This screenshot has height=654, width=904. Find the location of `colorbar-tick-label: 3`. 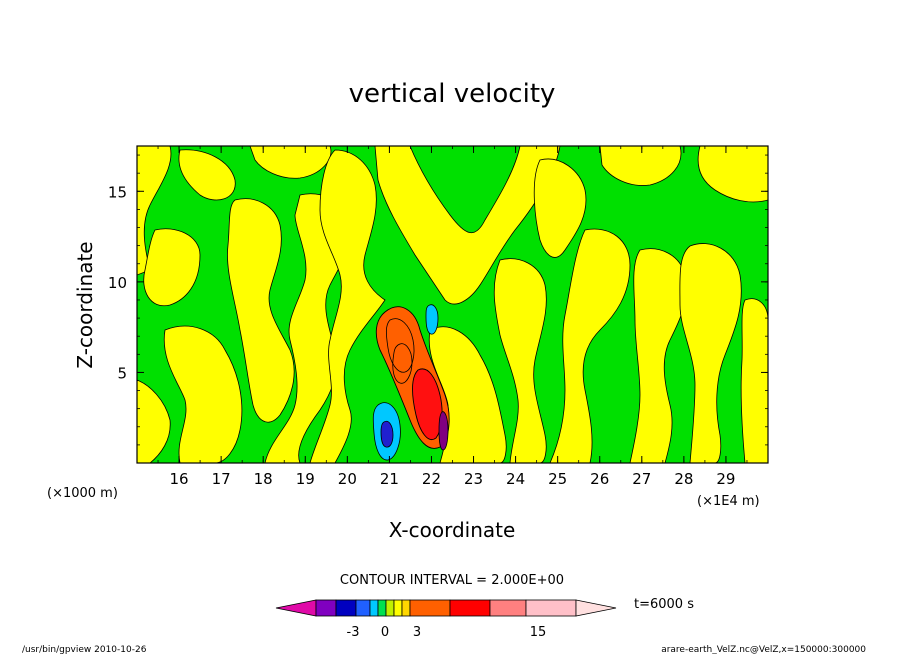

colorbar-tick-label: 3 is located at coordinates (417, 632).